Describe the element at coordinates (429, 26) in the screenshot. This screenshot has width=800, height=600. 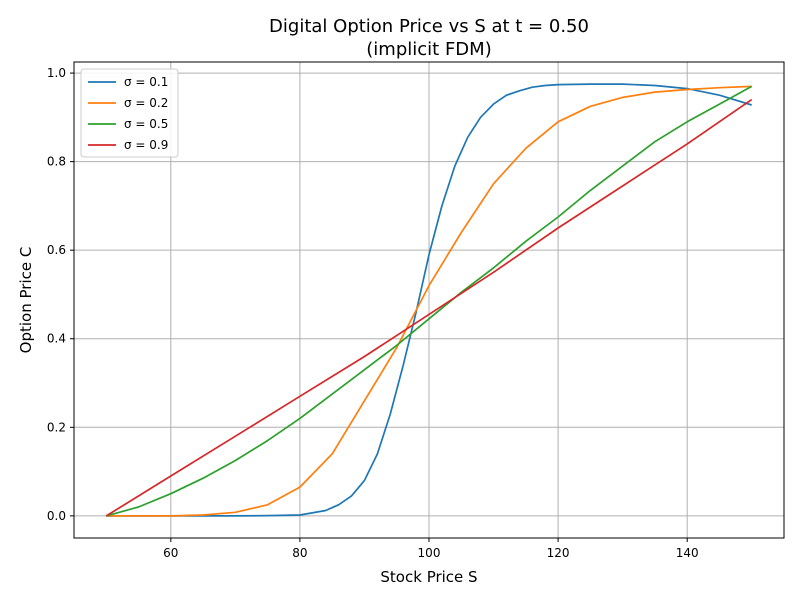
I see `chart-title-line-1: Digital Option Price vs S at t = 0.50` at that location.